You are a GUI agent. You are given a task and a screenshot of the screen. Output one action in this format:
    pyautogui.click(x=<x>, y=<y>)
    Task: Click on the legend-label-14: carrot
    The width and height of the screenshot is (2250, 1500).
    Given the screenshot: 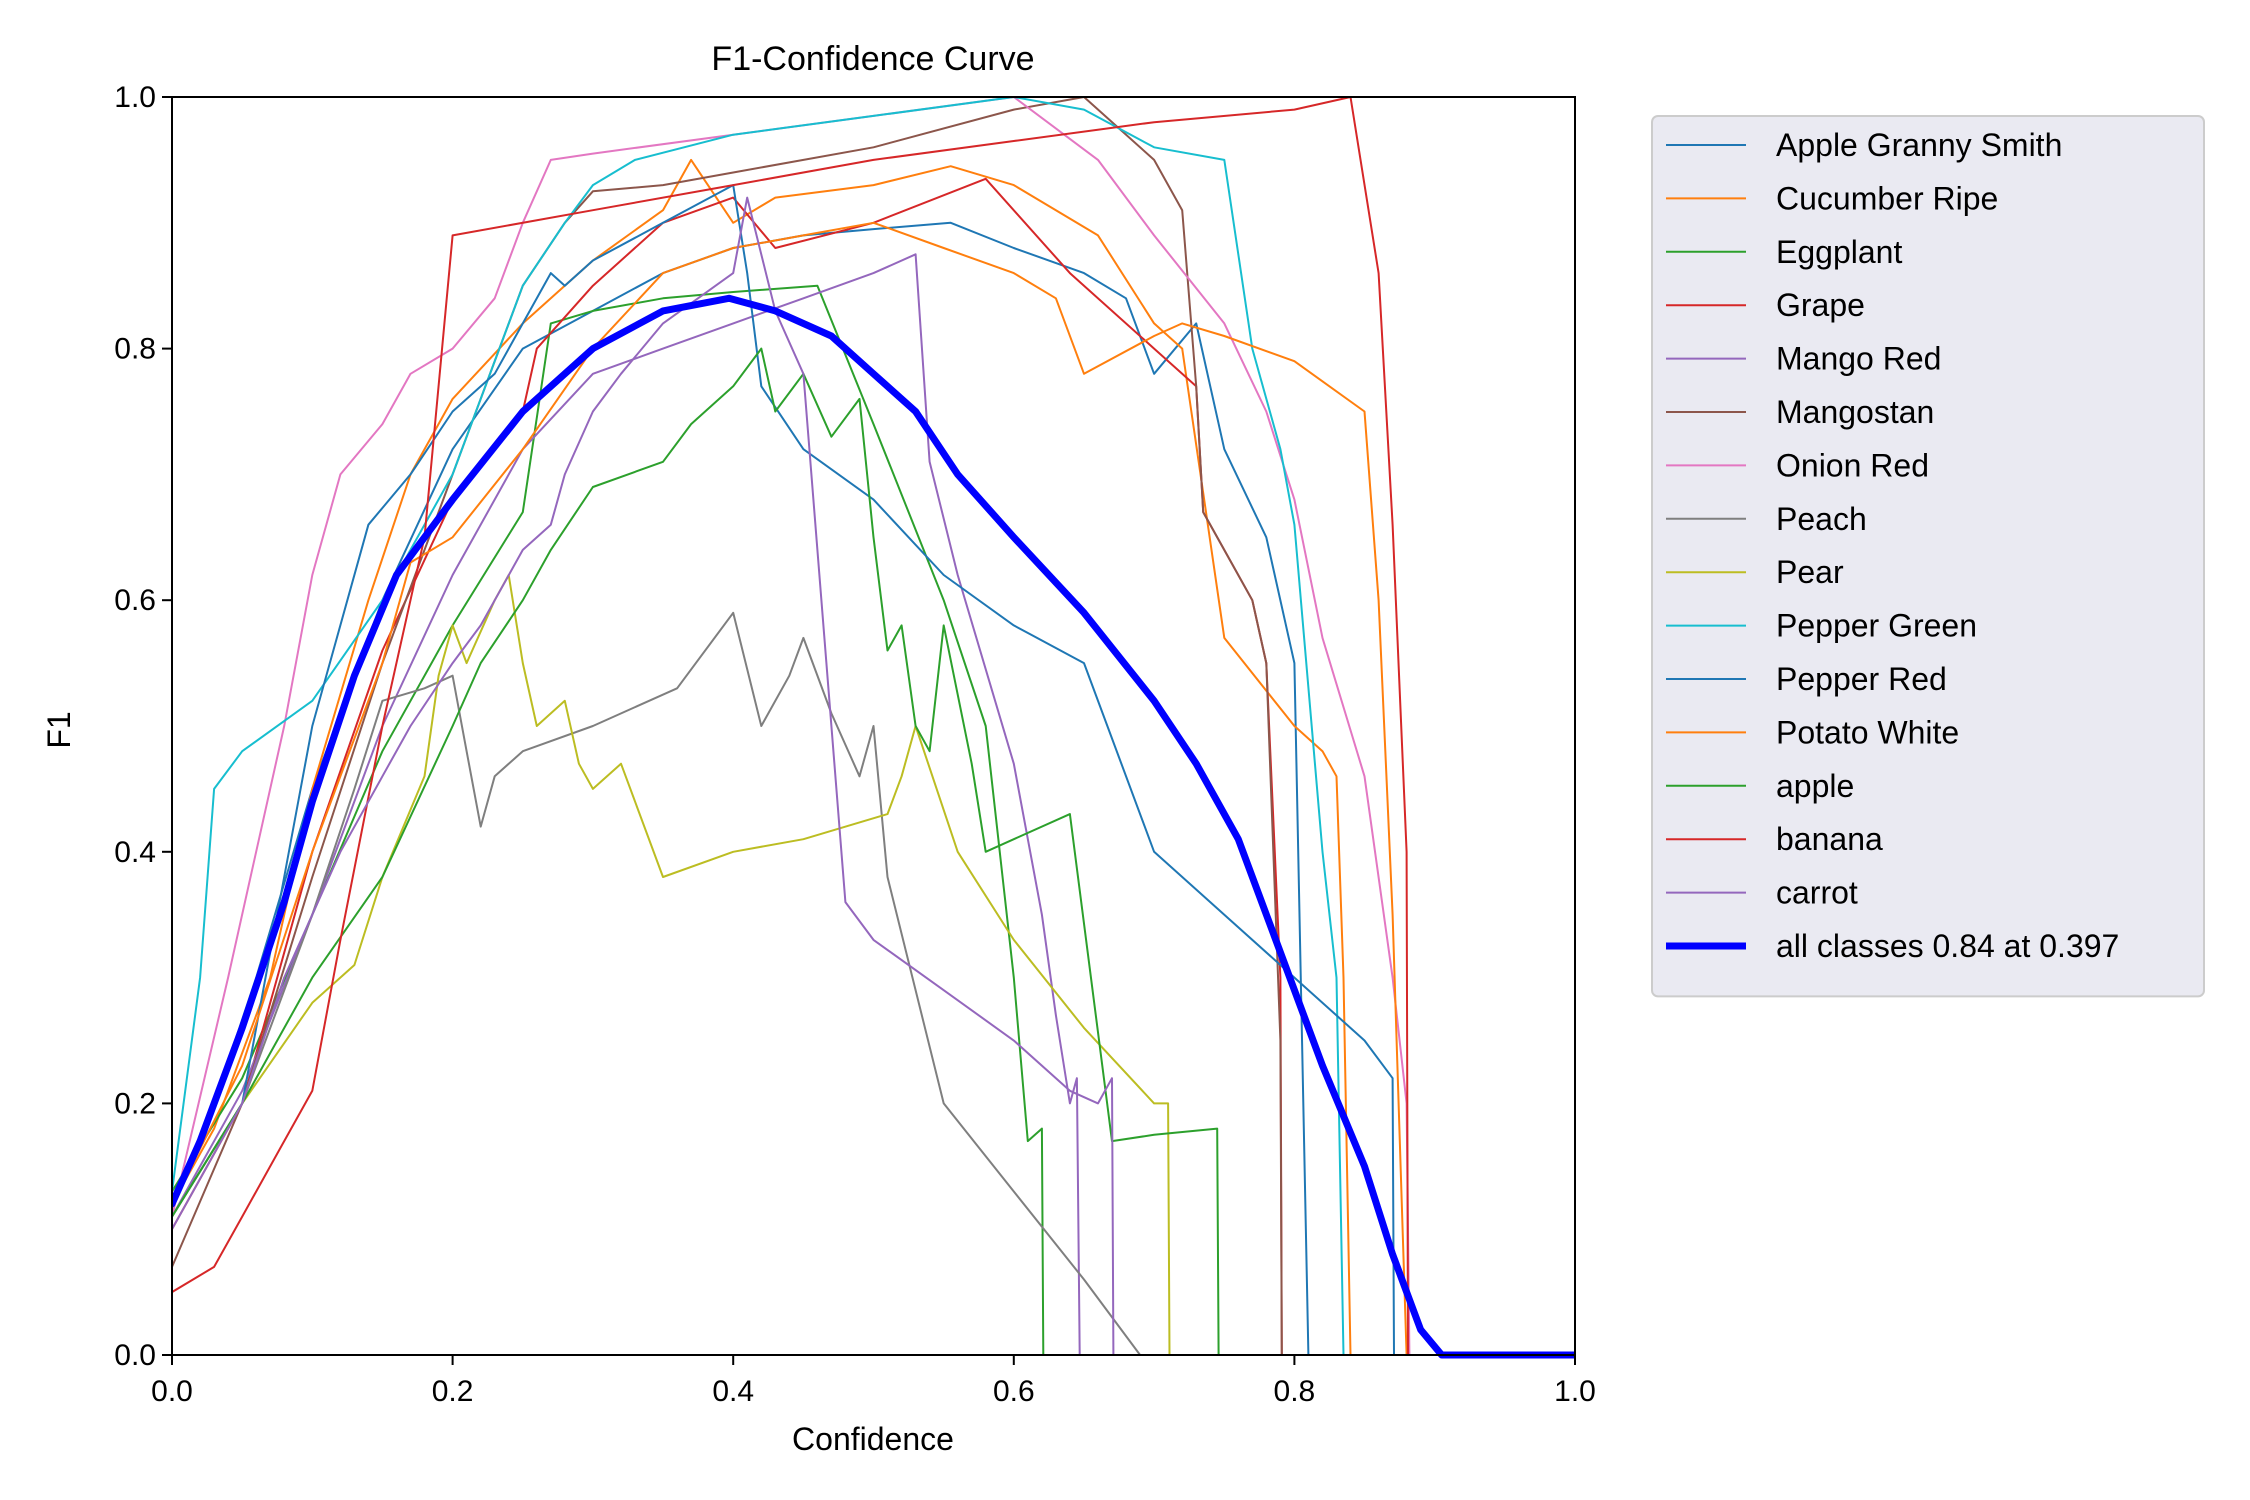 What is the action you would take?
    pyautogui.click(x=1817, y=893)
    